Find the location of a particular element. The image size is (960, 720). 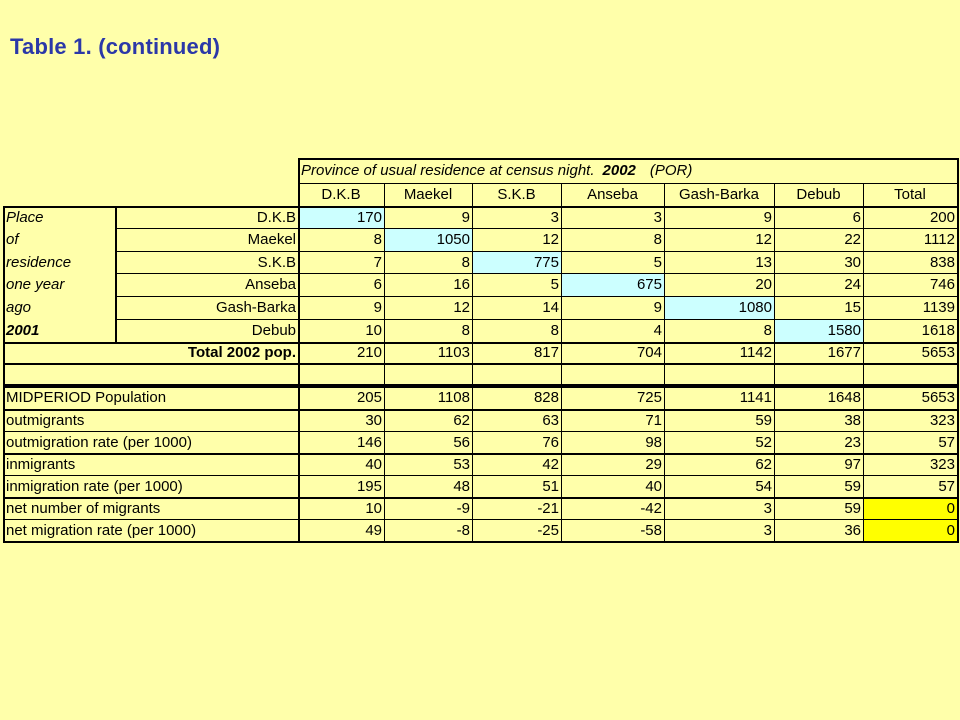

stats-cell: -8 is located at coordinates (463, 530).